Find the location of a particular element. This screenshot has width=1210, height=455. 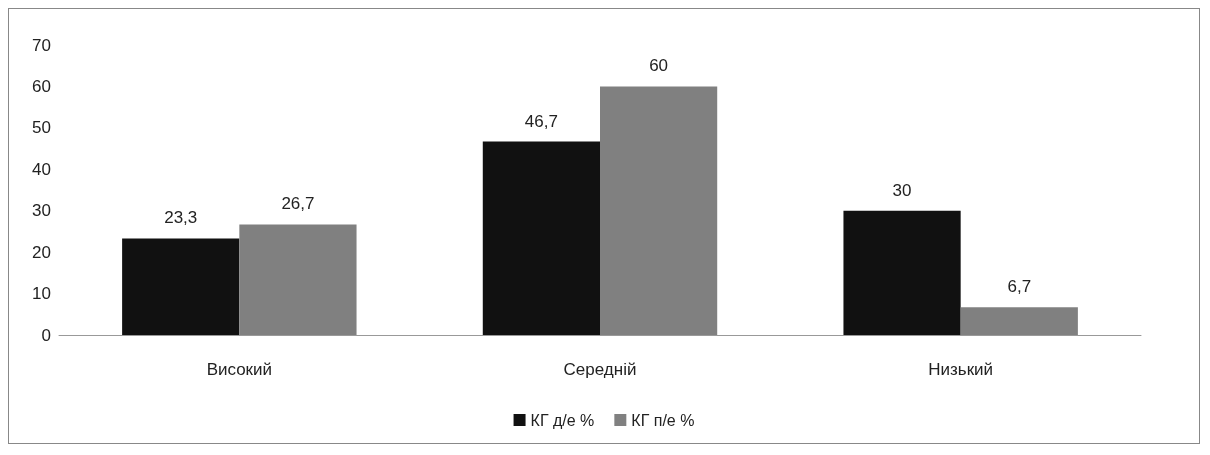

data-label: 30 is located at coordinates (902, 190).